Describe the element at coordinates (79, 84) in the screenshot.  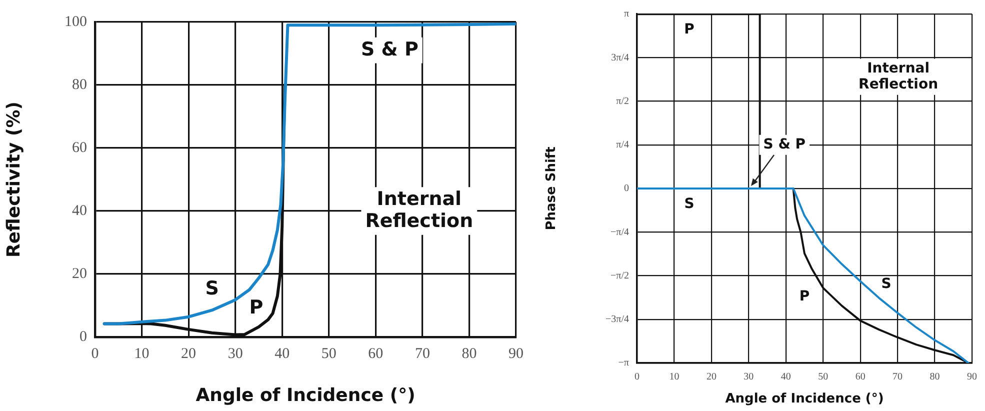
I see `y-tick-label: 80` at that location.